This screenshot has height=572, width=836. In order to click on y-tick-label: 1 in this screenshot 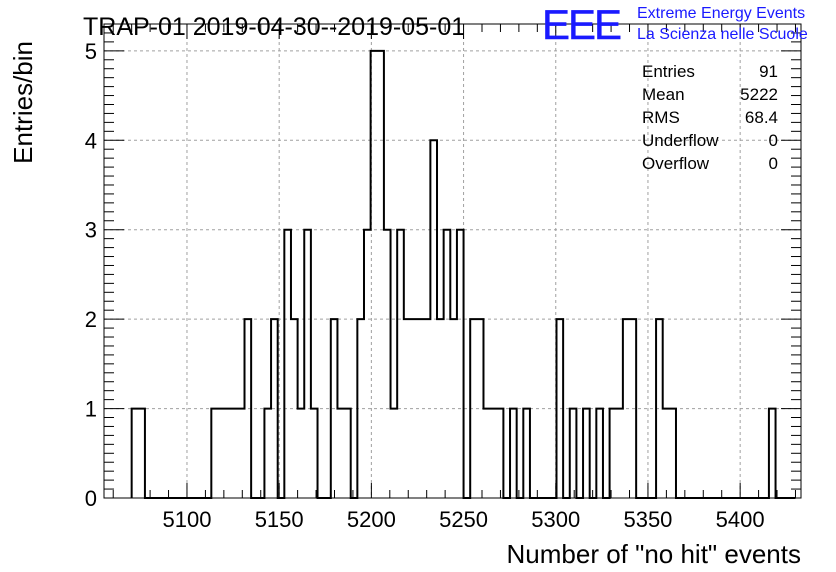, I will do `click(91, 409)`.